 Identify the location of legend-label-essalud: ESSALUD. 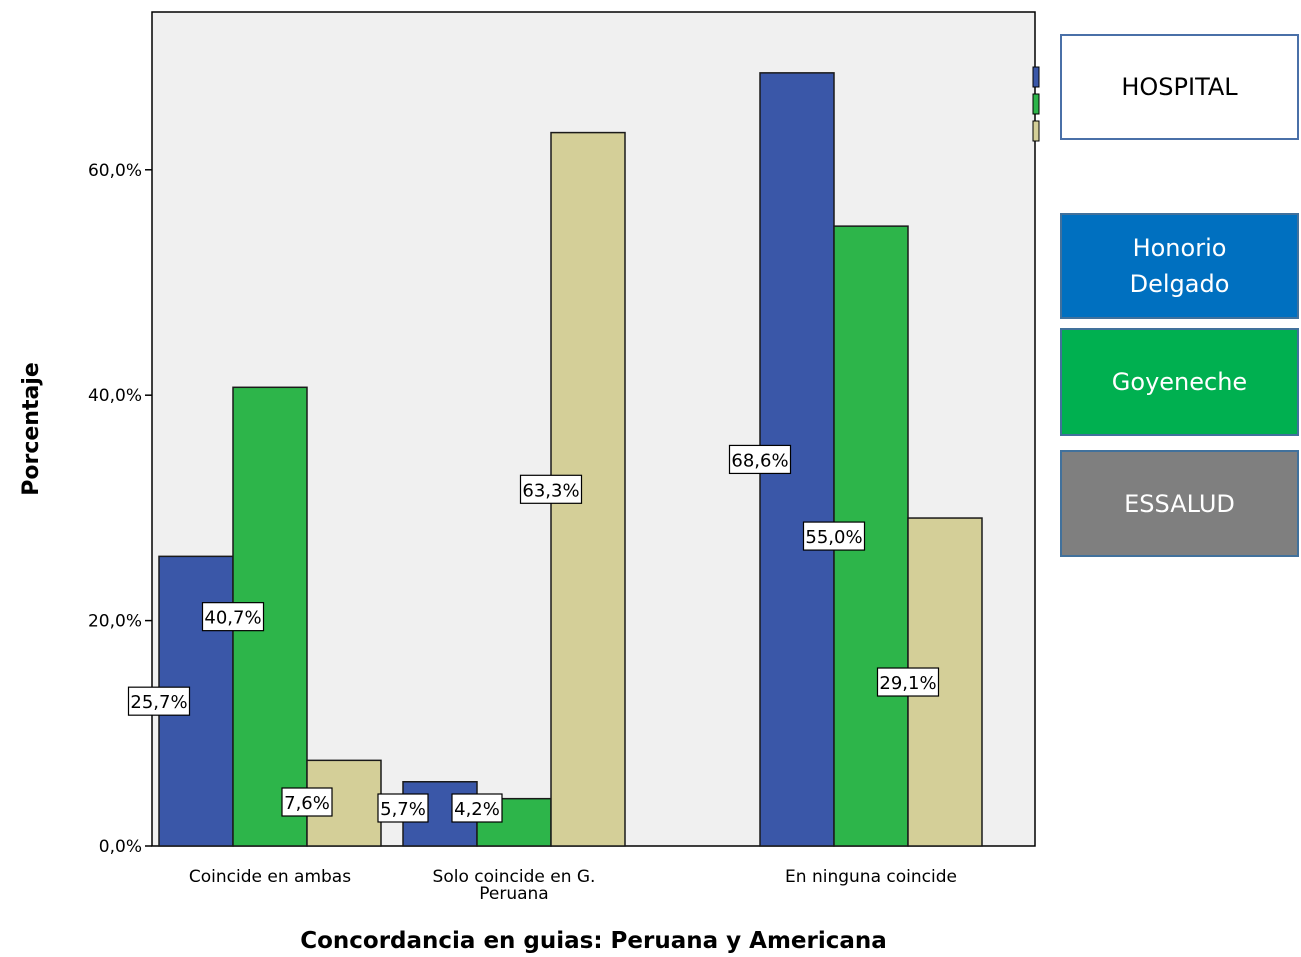
(1179, 503).